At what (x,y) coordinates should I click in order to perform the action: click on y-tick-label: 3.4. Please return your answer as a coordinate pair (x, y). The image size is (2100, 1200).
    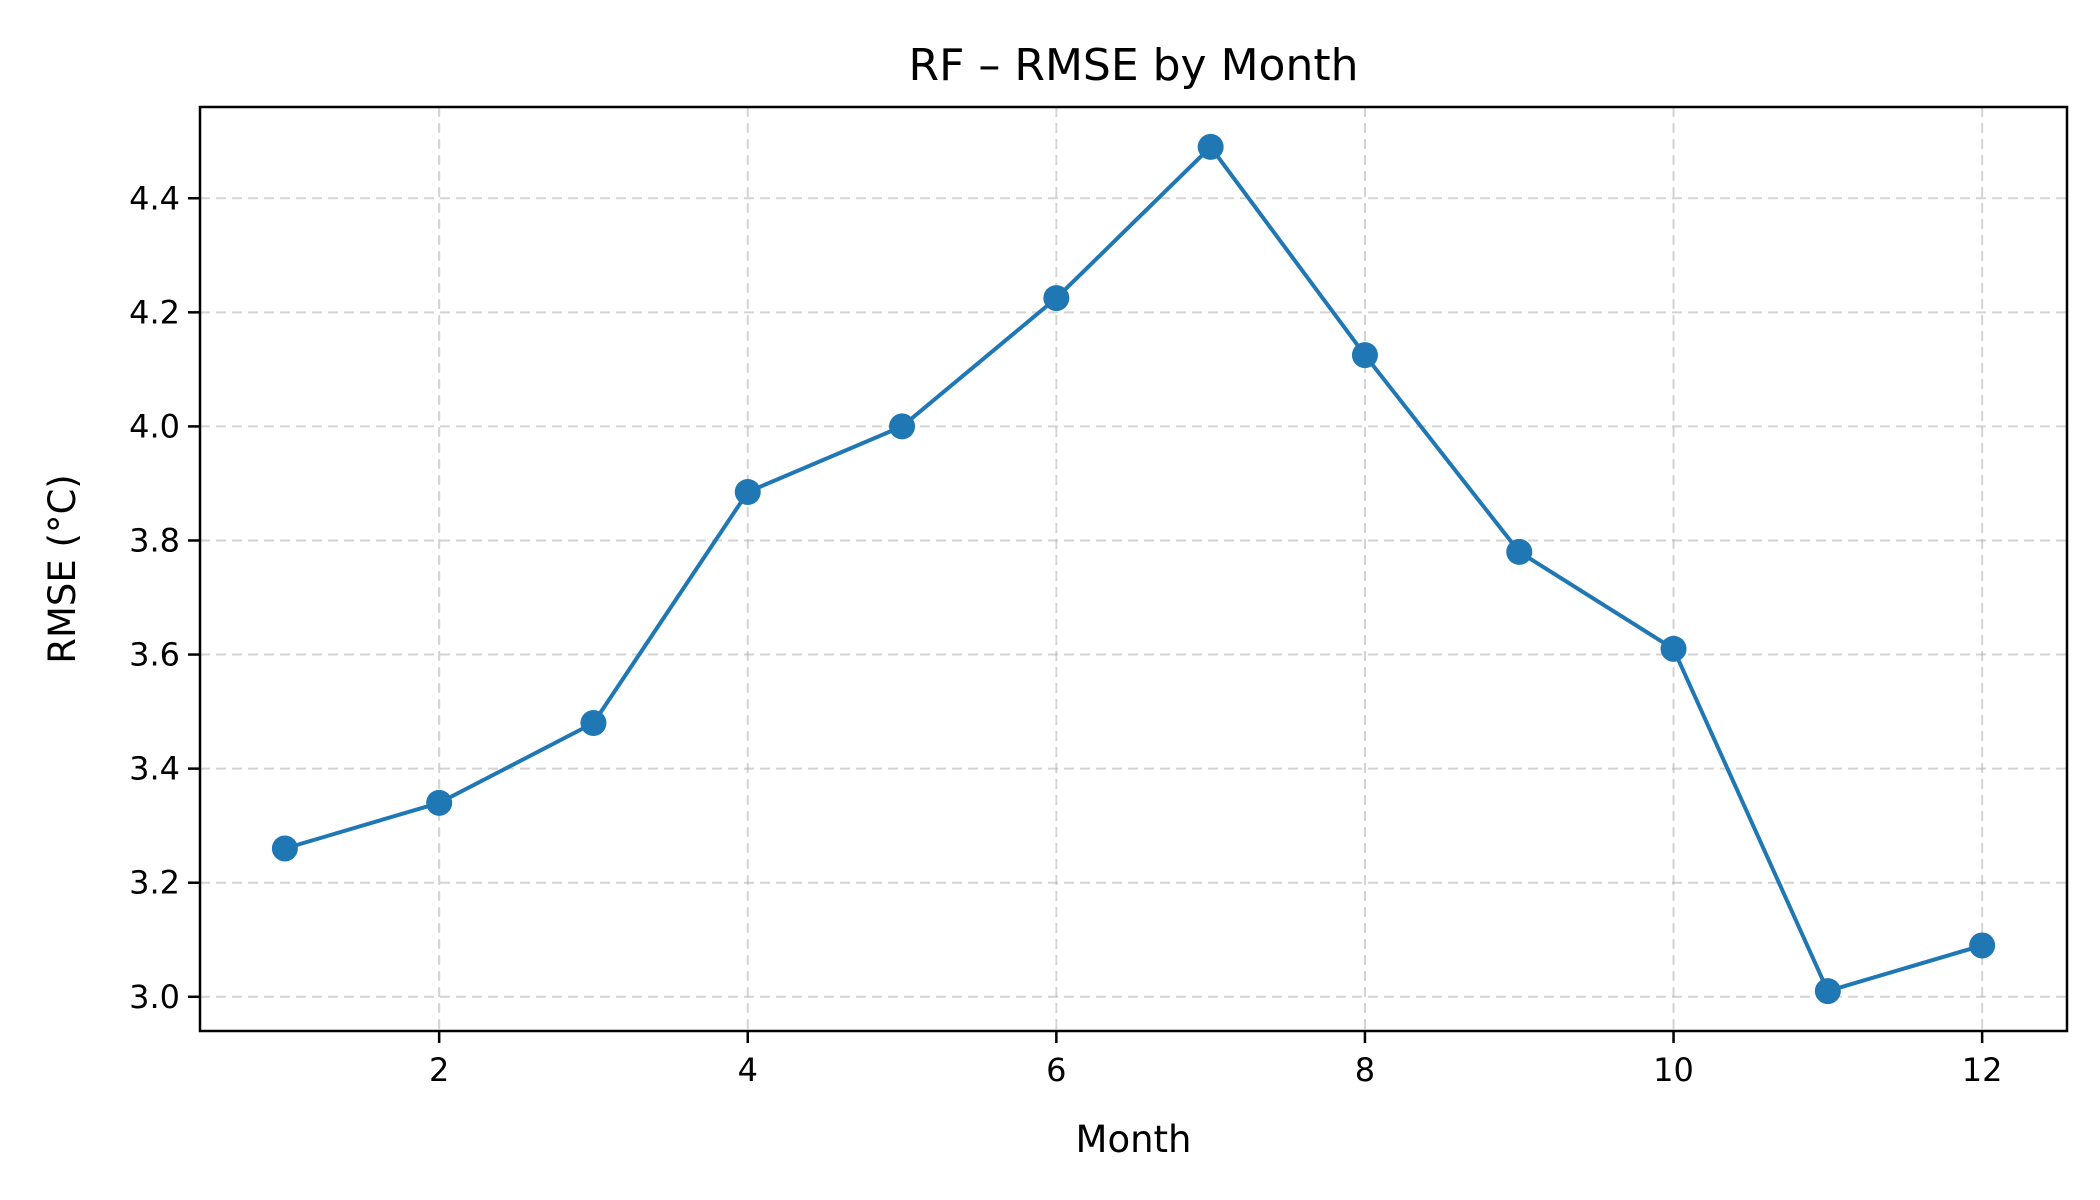
    Looking at the image, I should click on (154, 769).